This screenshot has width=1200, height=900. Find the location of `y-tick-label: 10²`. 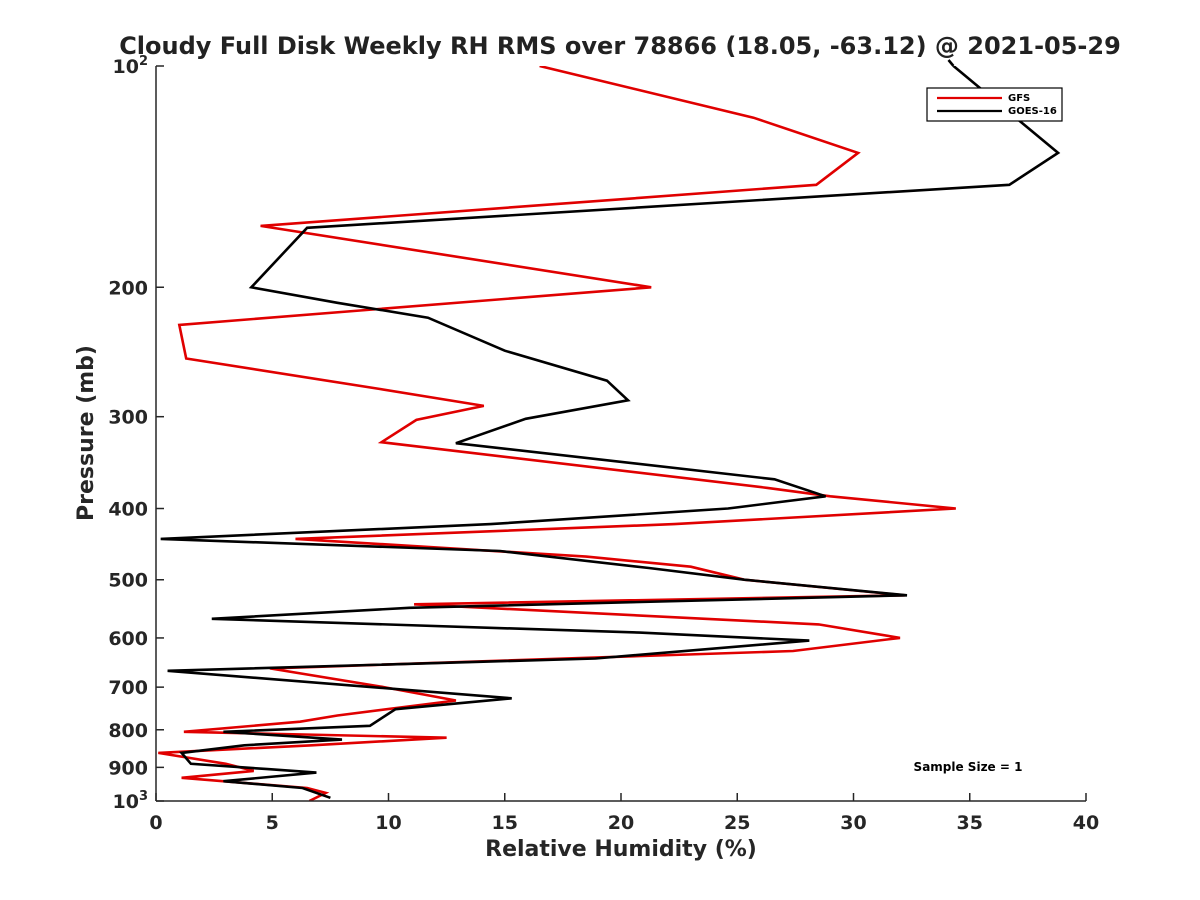

y-tick-label: 10² is located at coordinates (131, 66).